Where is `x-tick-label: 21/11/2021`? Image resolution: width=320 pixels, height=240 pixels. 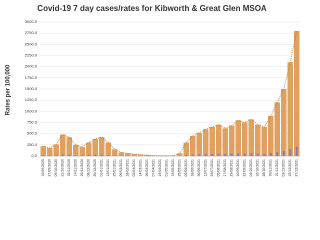
x-tick-label: 21/11/2021 is located at coordinates (277, 167).